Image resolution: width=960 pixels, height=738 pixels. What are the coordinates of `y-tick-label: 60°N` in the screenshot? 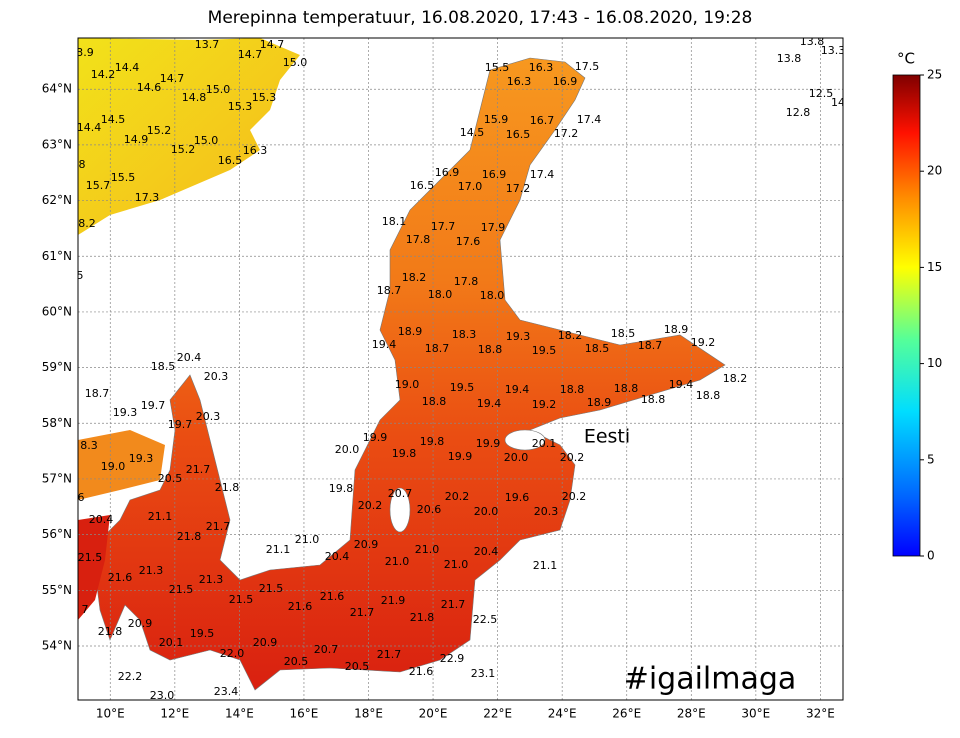 It's located at (57, 311).